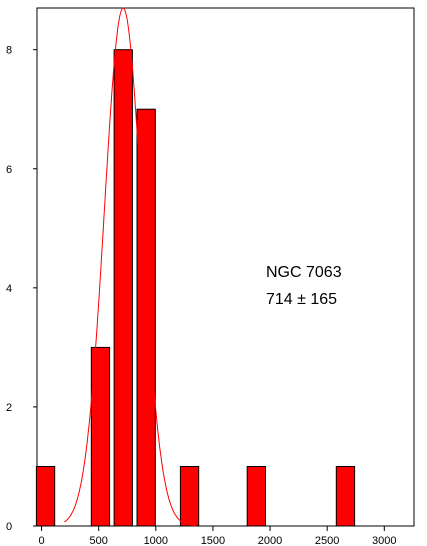 This screenshot has width=427, height=546. I want to click on x-tick-label-3: 1500, so click(213, 540).